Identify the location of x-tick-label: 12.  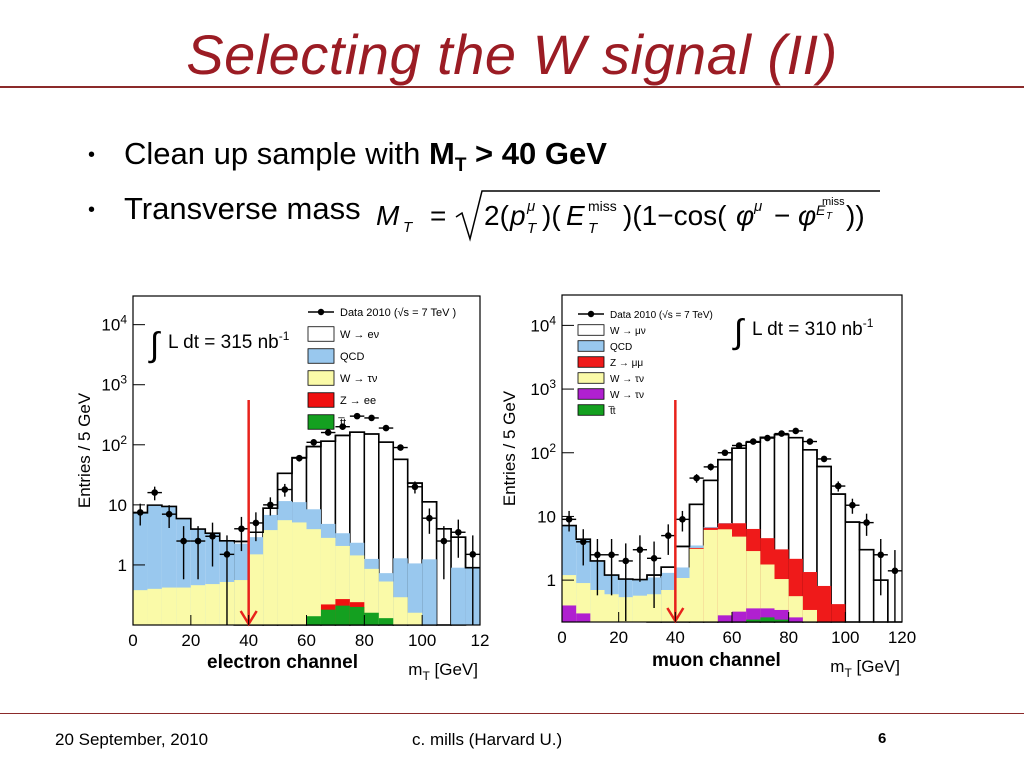
(480, 640).